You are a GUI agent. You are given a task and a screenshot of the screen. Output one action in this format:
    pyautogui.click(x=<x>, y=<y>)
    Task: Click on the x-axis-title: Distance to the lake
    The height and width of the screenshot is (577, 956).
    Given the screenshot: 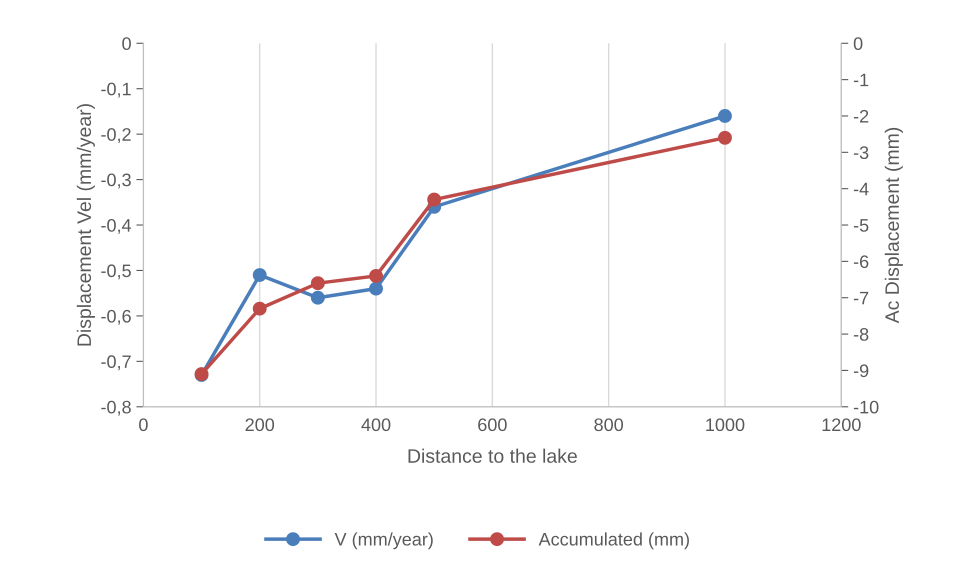 What is the action you would take?
    pyautogui.click(x=492, y=455)
    